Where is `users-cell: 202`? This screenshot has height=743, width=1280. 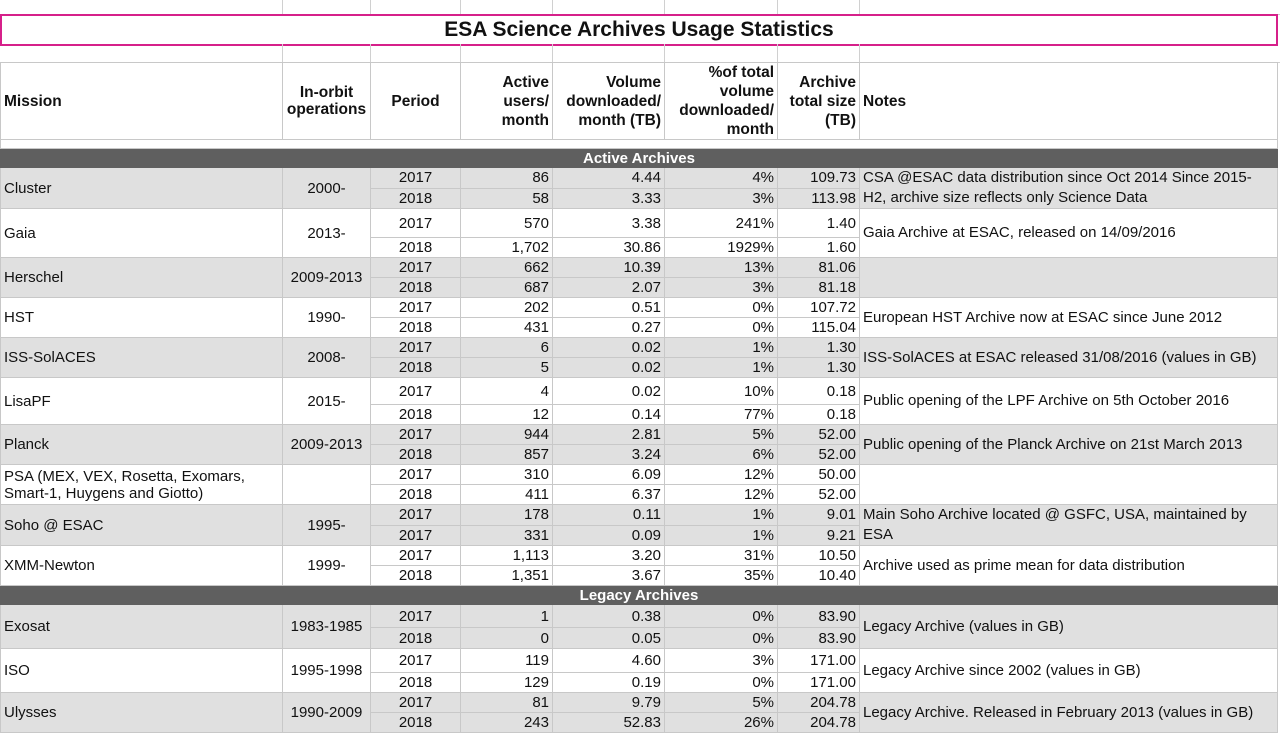
users-cell: 202 is located at coordinates (506, 307).